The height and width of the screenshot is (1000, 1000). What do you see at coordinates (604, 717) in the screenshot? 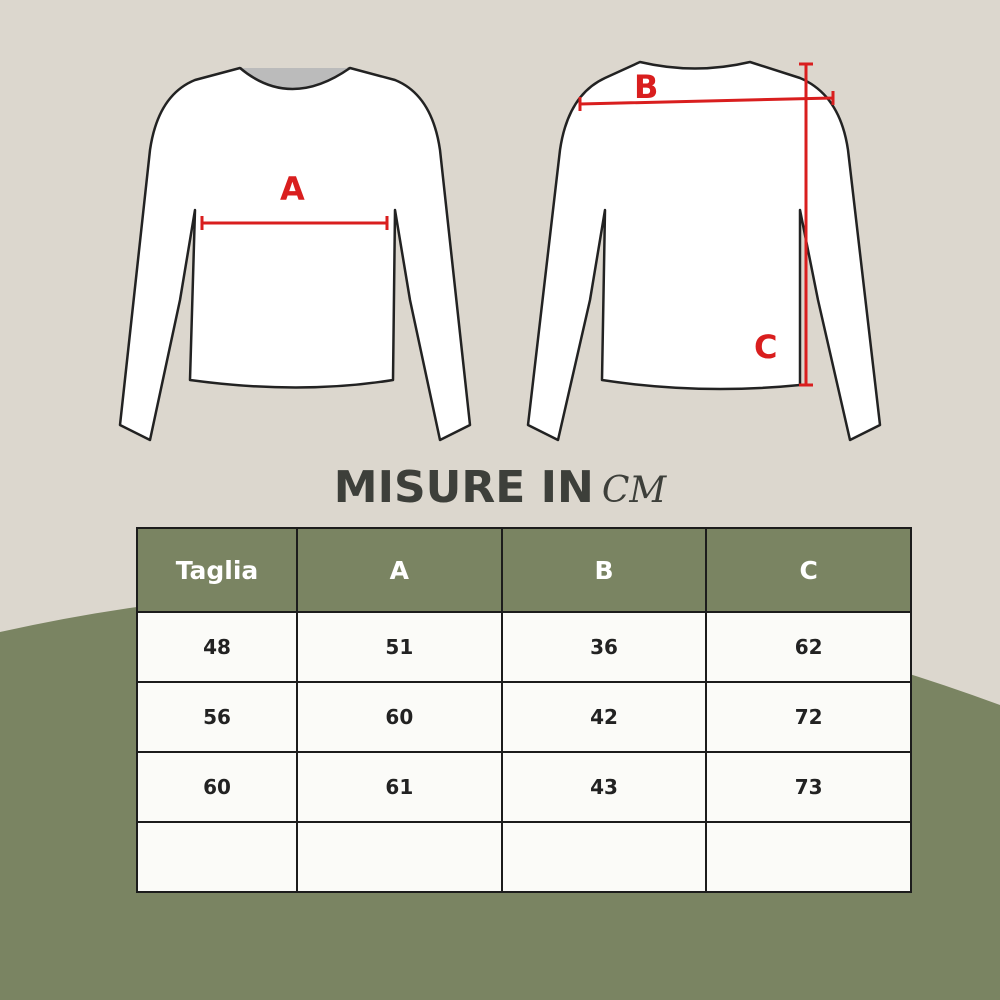
I see `cell: 42` at bounding box center [604, 717].